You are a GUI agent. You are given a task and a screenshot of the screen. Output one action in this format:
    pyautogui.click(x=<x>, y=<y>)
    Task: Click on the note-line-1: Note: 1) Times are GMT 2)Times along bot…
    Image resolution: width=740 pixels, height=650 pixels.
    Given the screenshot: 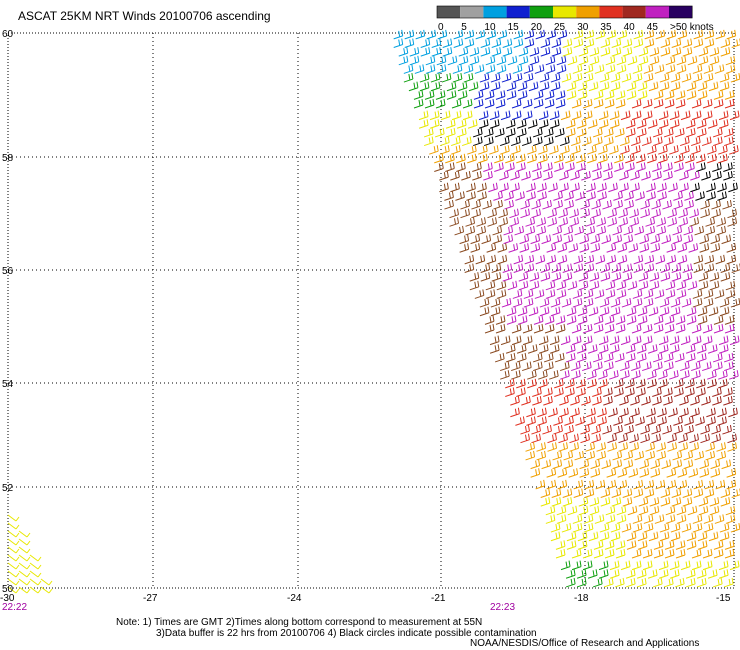 What is the action you would take?
    pyautogui.click(x=299, y=622)
    